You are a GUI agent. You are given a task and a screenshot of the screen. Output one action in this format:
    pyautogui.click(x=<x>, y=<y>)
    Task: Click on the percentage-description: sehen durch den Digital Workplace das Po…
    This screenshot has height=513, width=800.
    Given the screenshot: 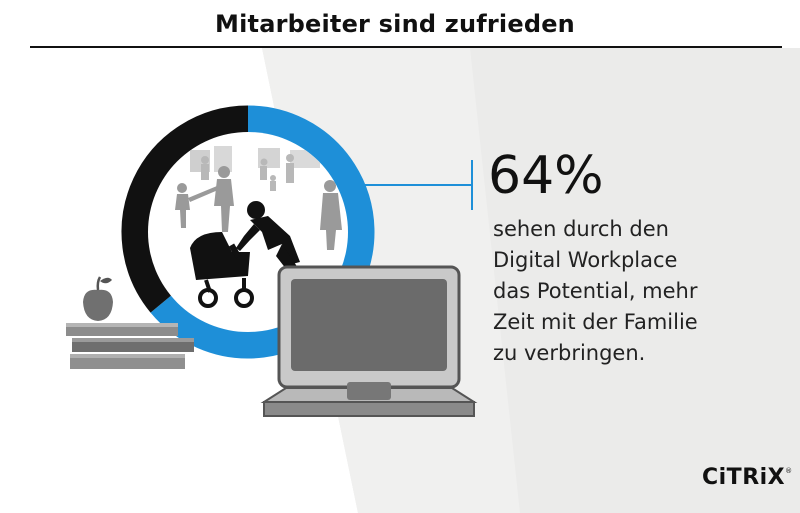 What is the action you would take?
    pyautogui.click(x=595, y=291)
    